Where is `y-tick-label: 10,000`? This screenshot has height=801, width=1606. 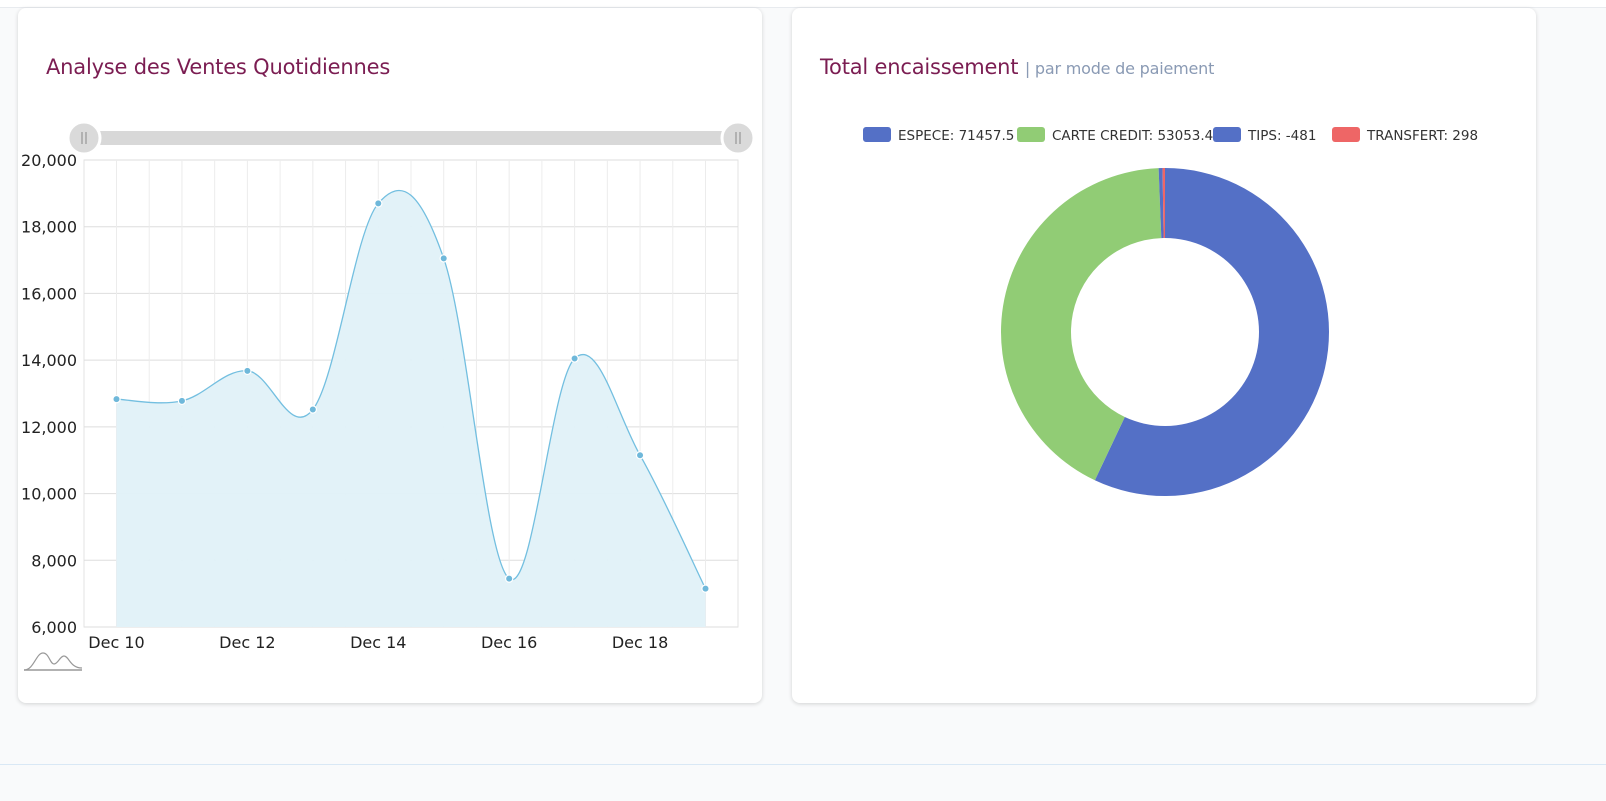 y-tick-label: 10,000 is located at coordinates (49, 494).